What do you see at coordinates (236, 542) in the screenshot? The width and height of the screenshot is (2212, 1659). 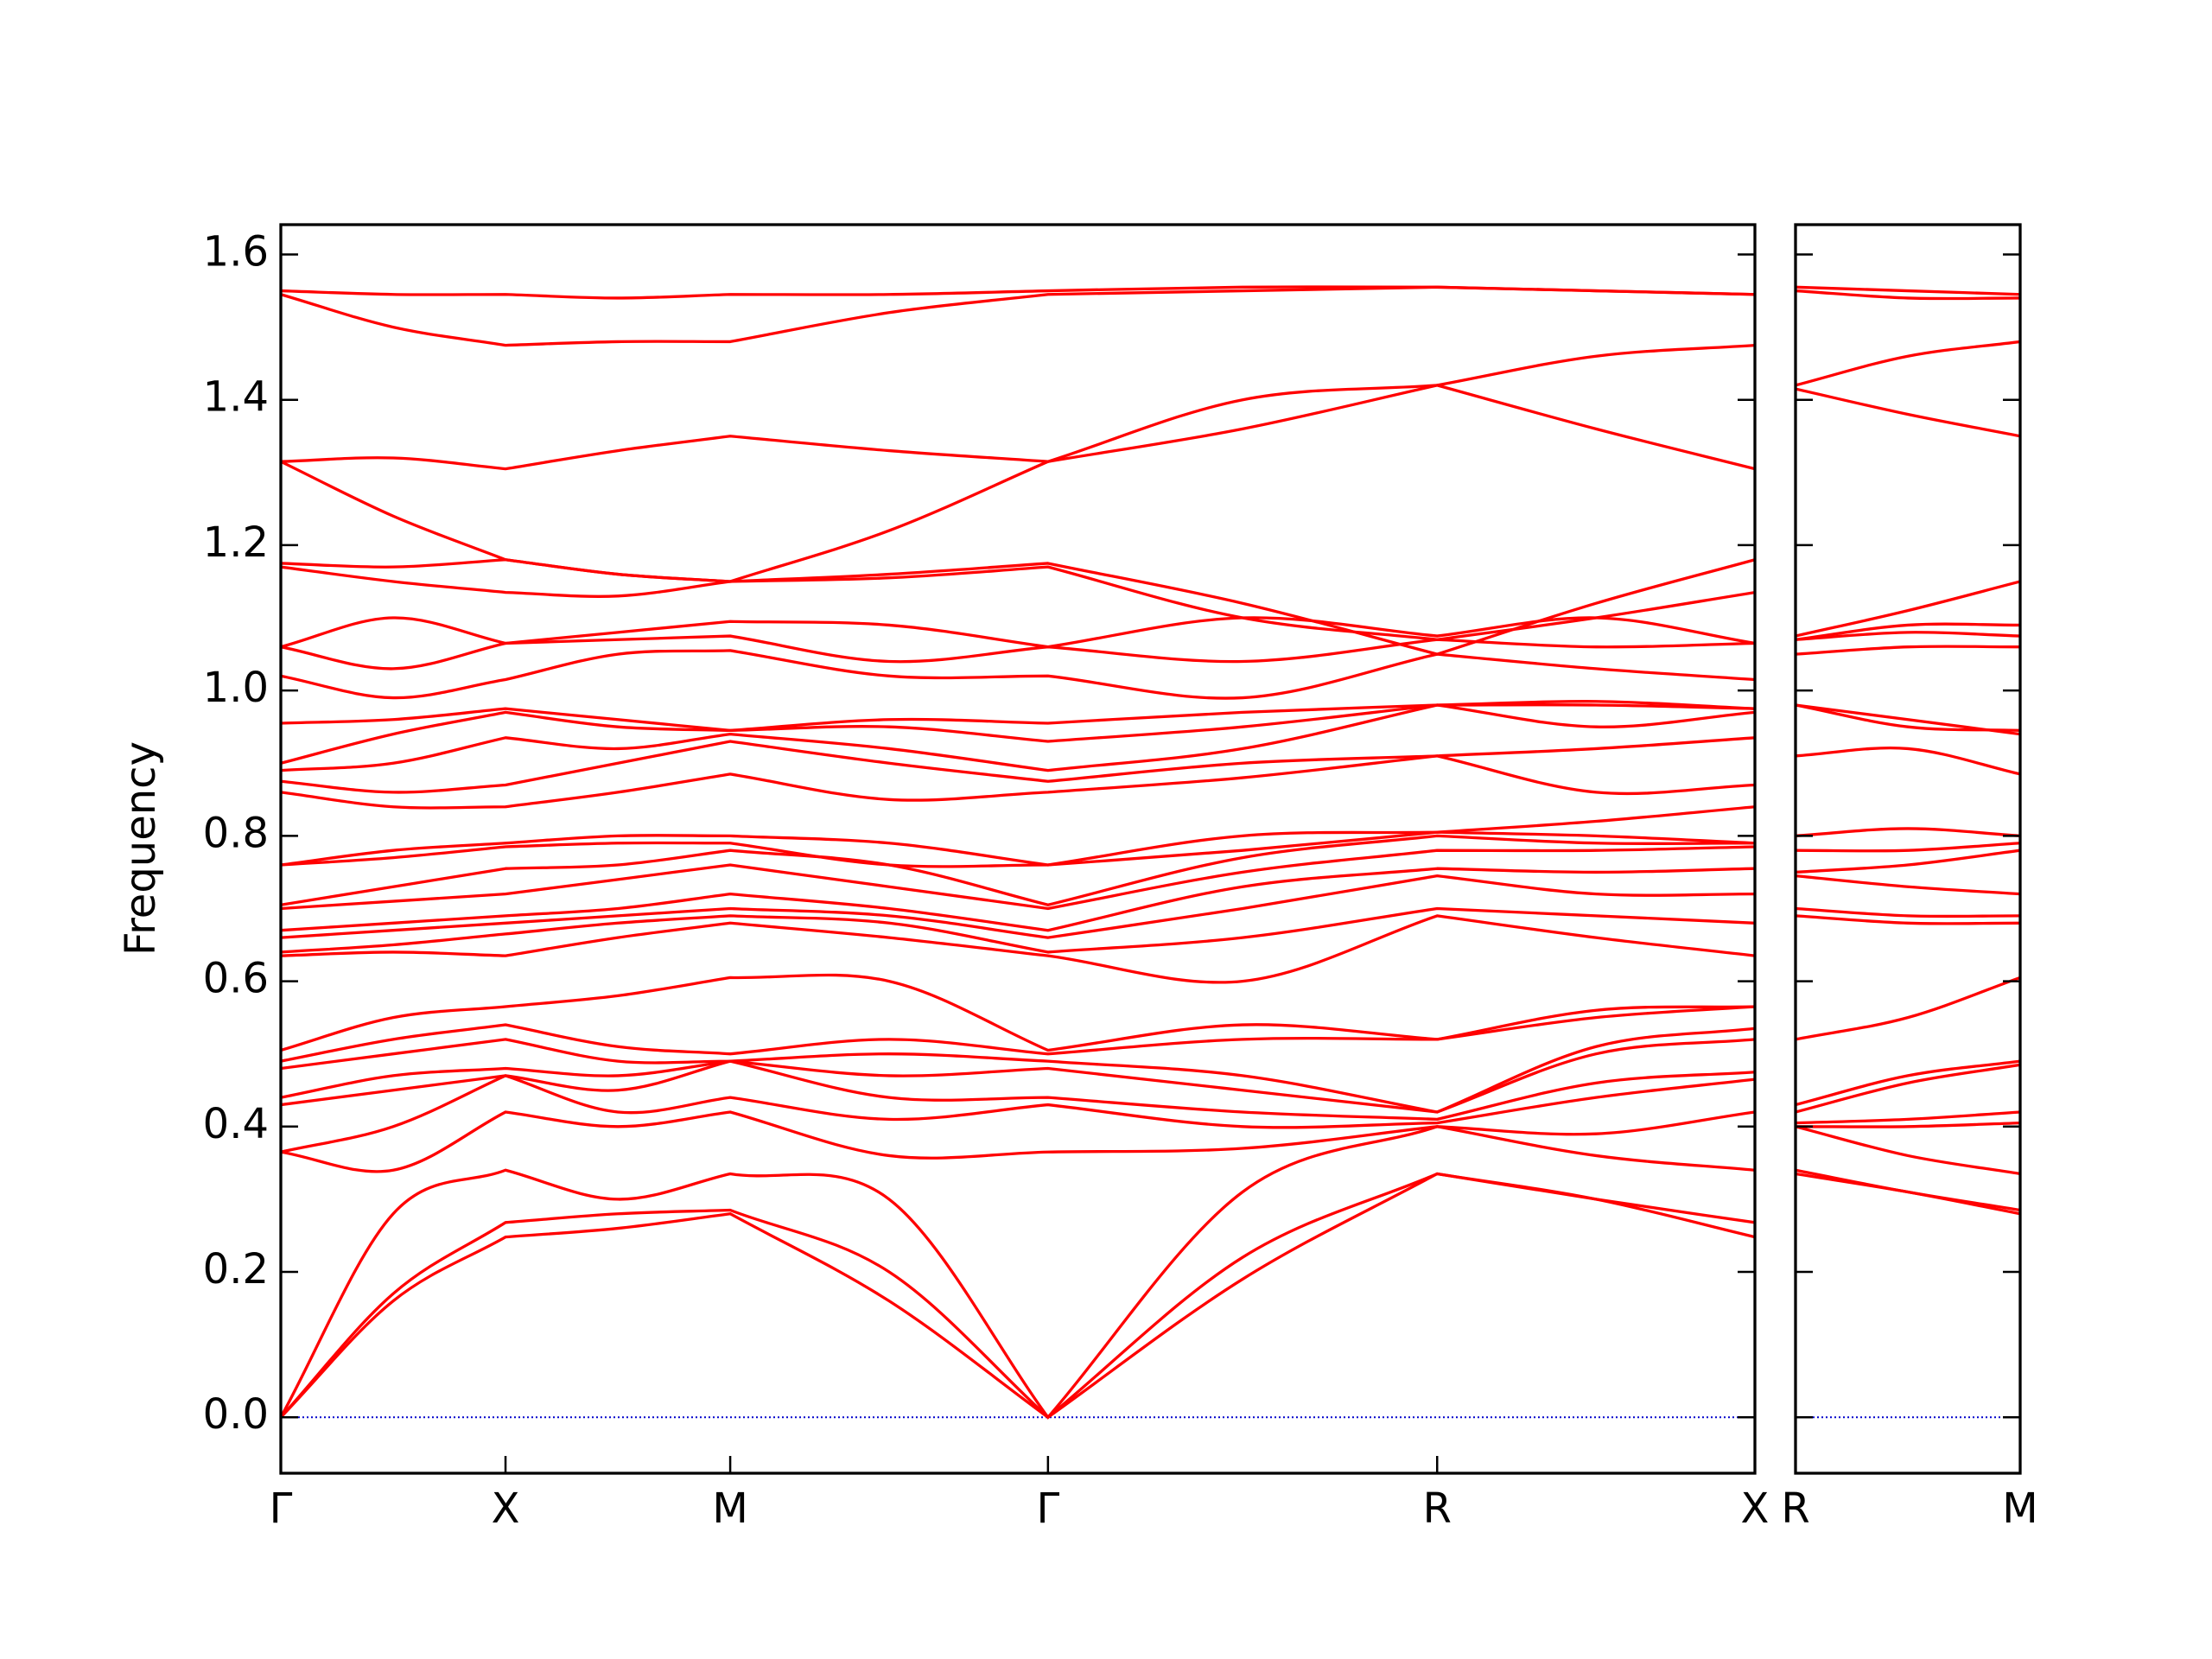 I see `y-tick-label: 1.2` at bounding box center [236, 542].